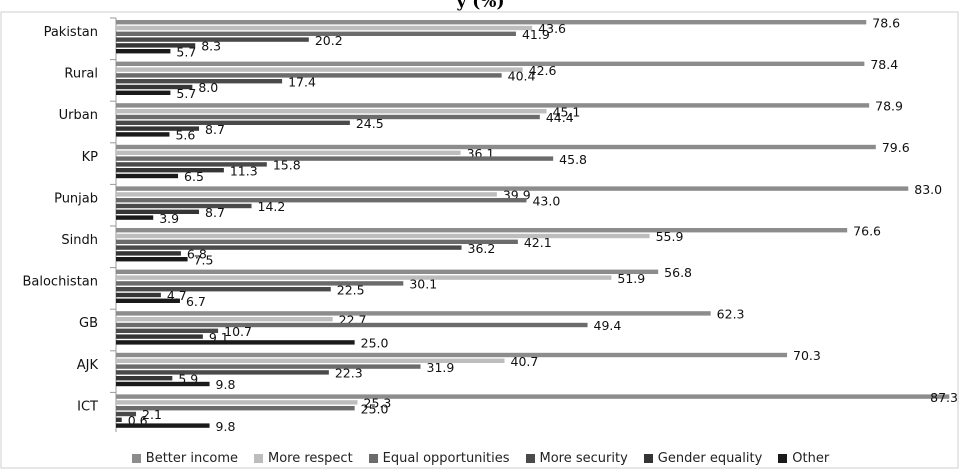  I want to click on data-label: 2.1, so click(152, 414).